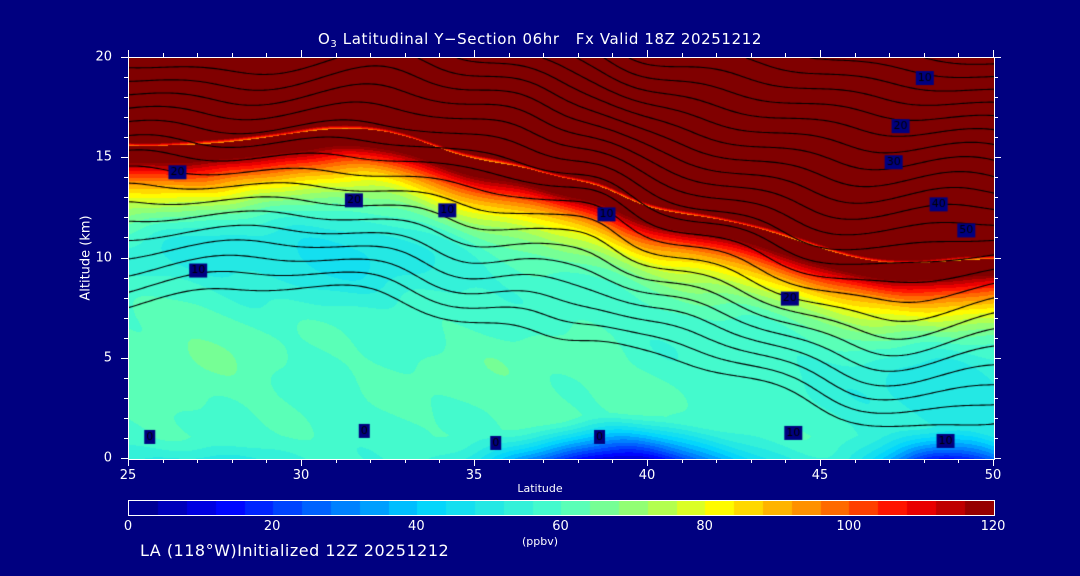 This screenshot has height=576, width=1080. Describe the element at coordinates (272, 526) in the screenshot. I see `colorbar-tick-label: 20` at that location.